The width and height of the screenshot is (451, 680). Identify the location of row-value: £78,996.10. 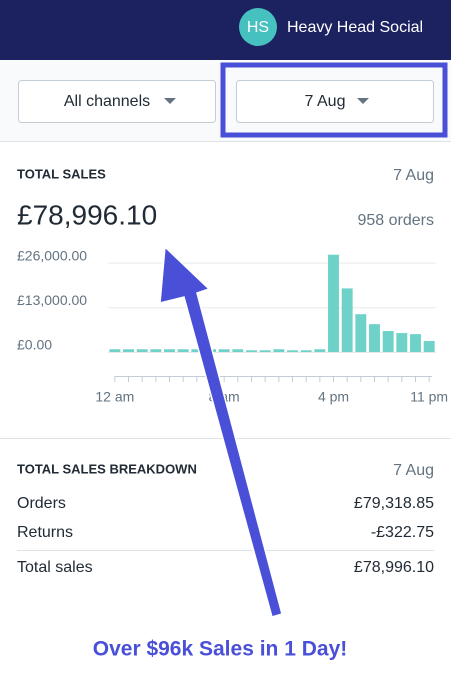
(394, 567).